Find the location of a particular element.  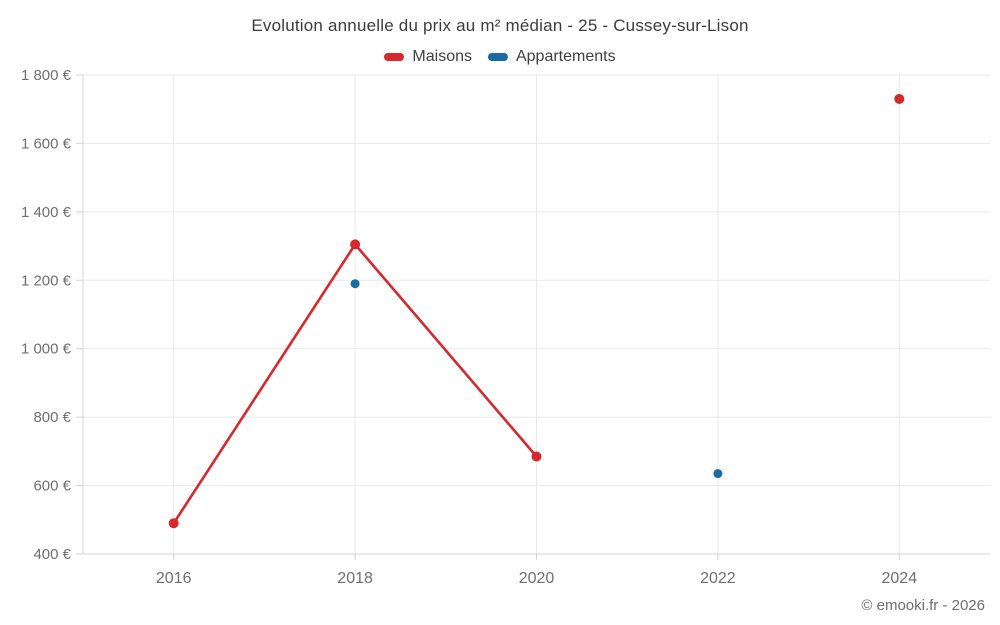

x-axis-label: 2020 is located at coordinates (537, 578).